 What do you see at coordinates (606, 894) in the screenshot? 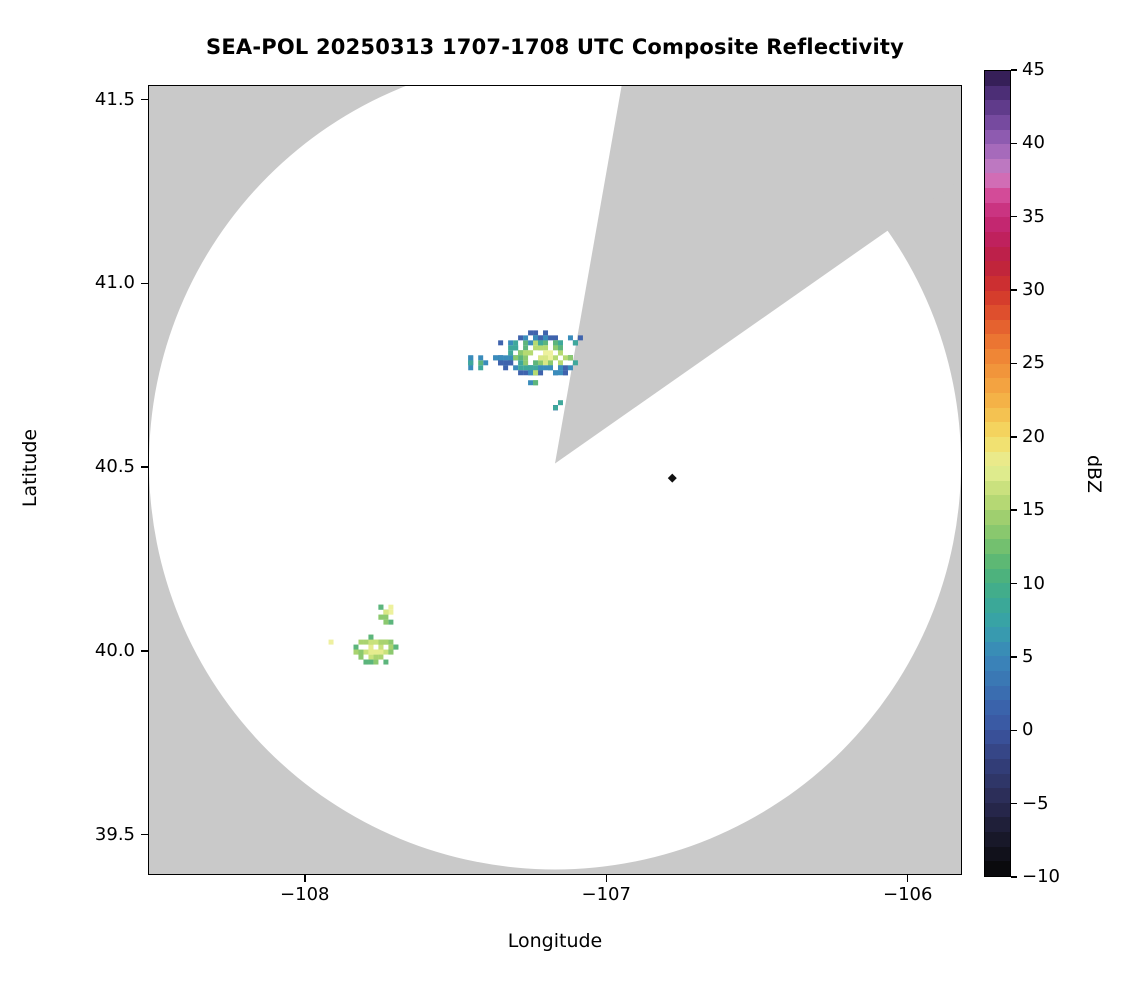
I see `x-tick-label: −107` at bounding box center [606, 894].